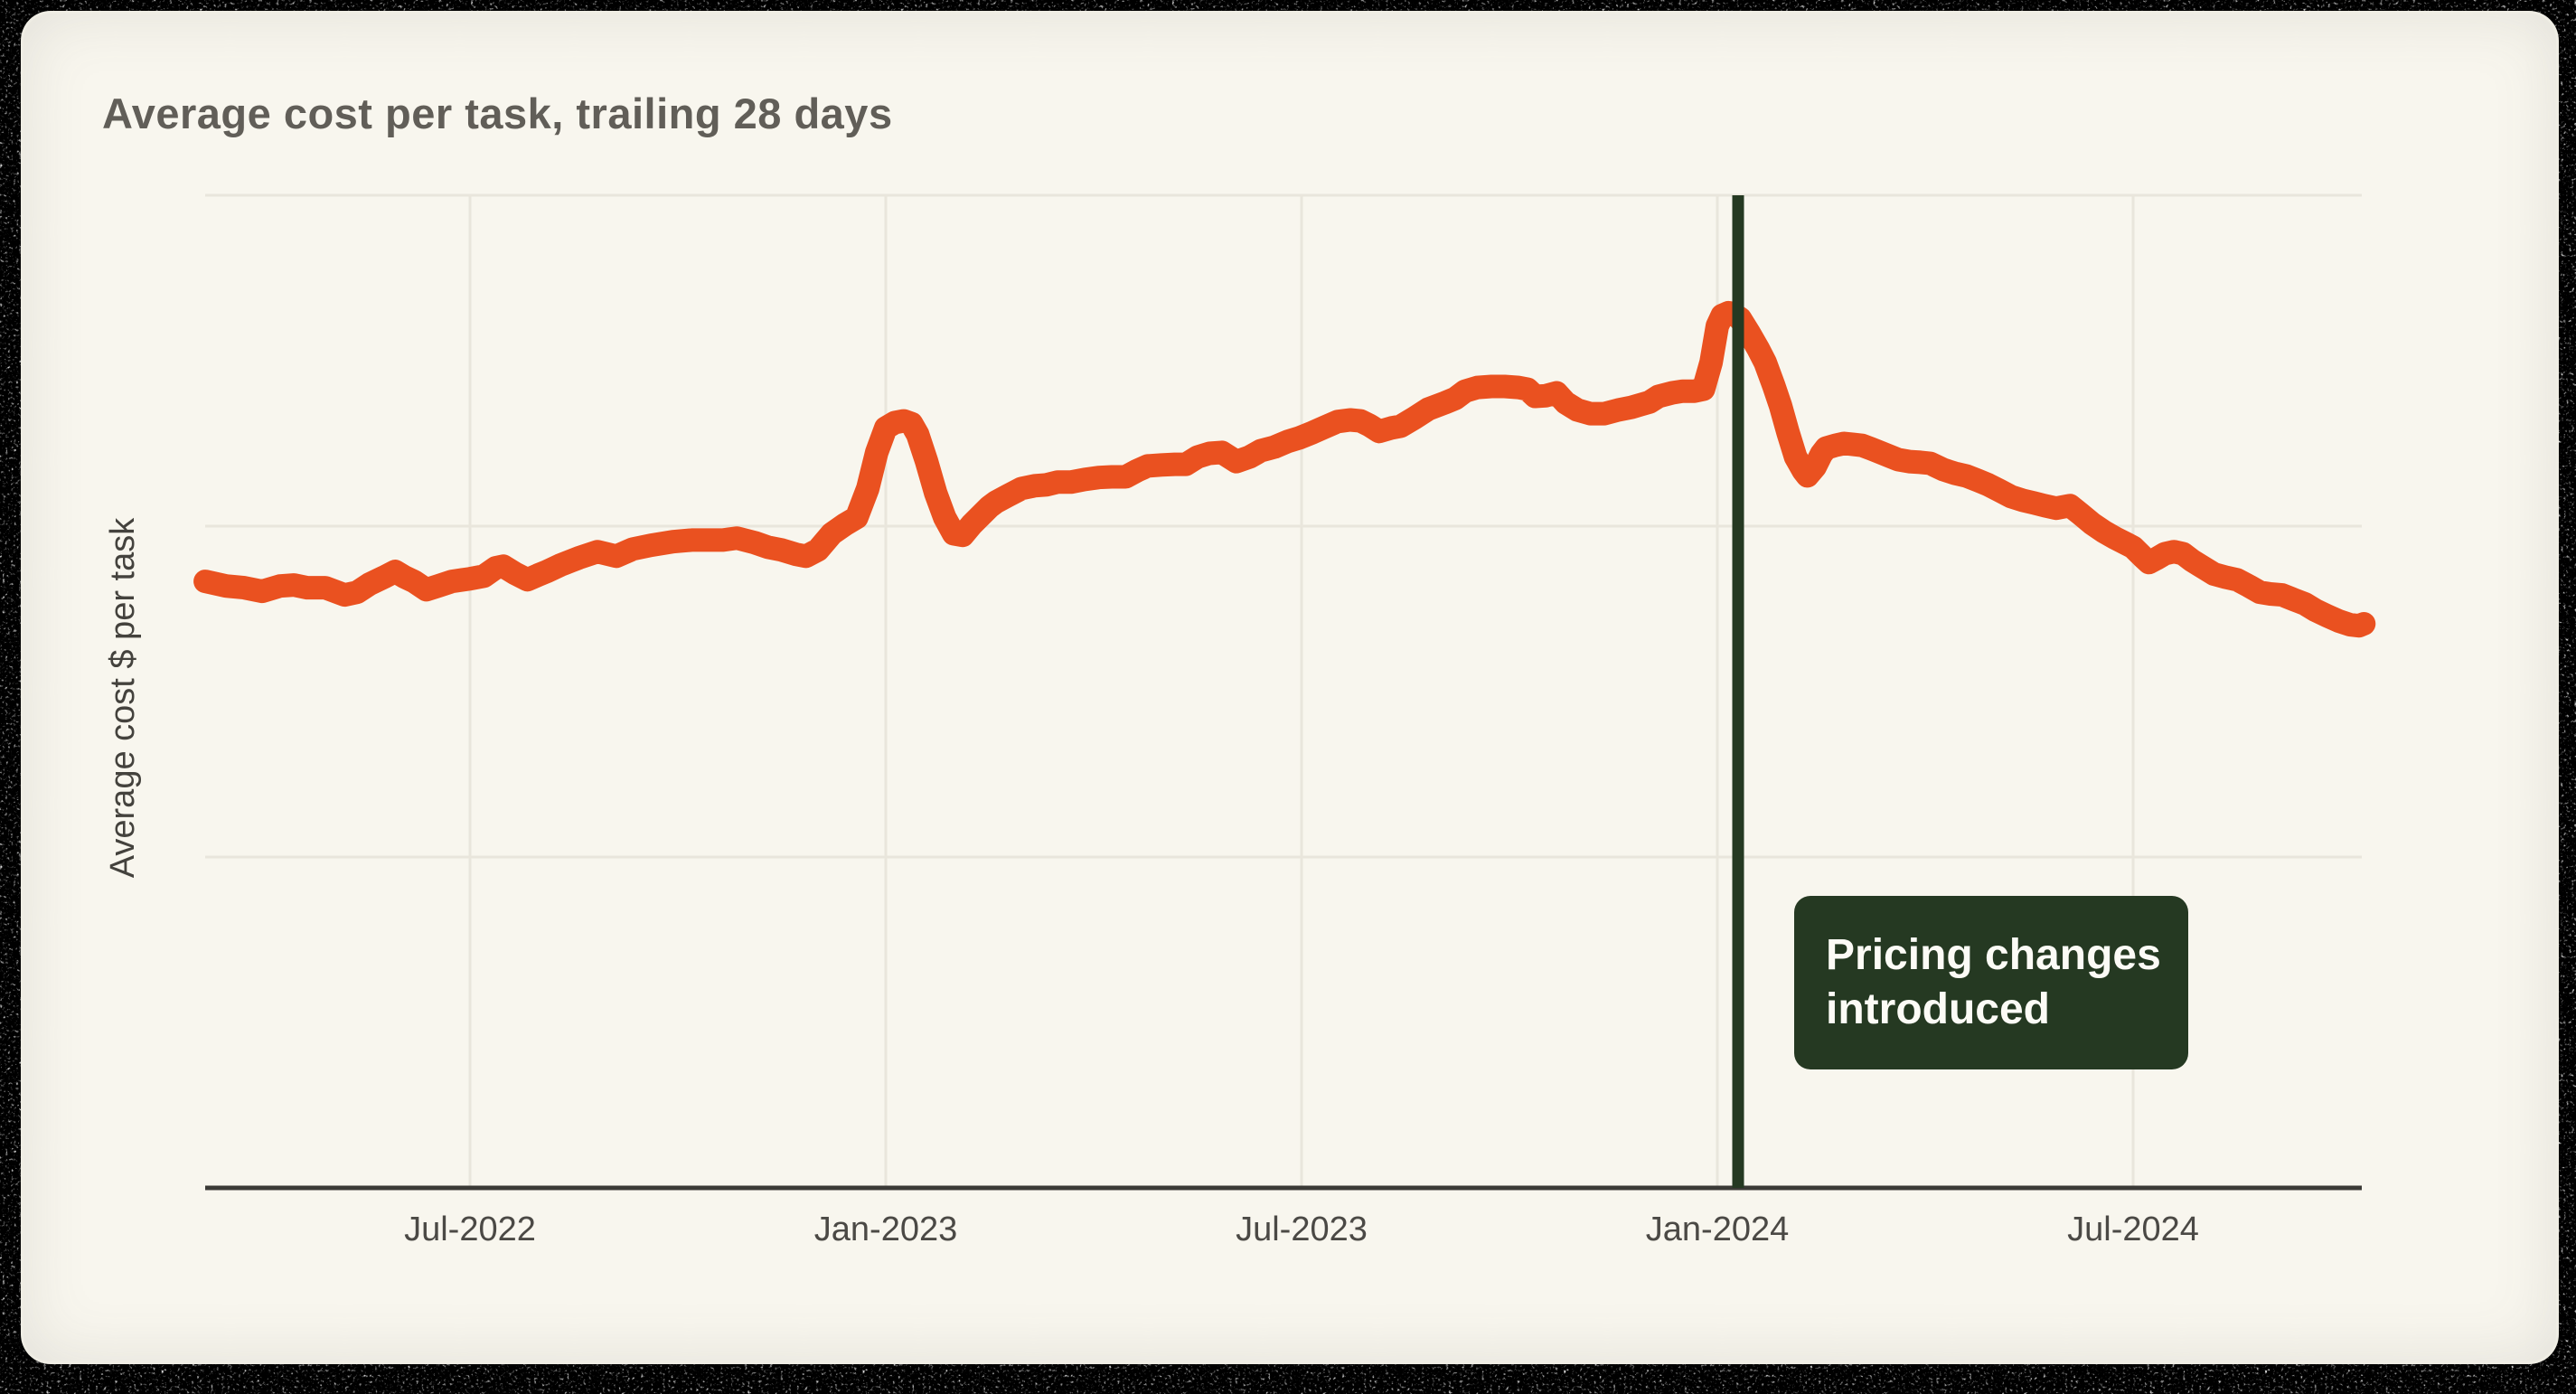 This screenshot has height=1394, width=2576. Describe the element at coordinates (470, 1229) in the screenshot. I see `x-tick-label: Jul-2022` at that location.